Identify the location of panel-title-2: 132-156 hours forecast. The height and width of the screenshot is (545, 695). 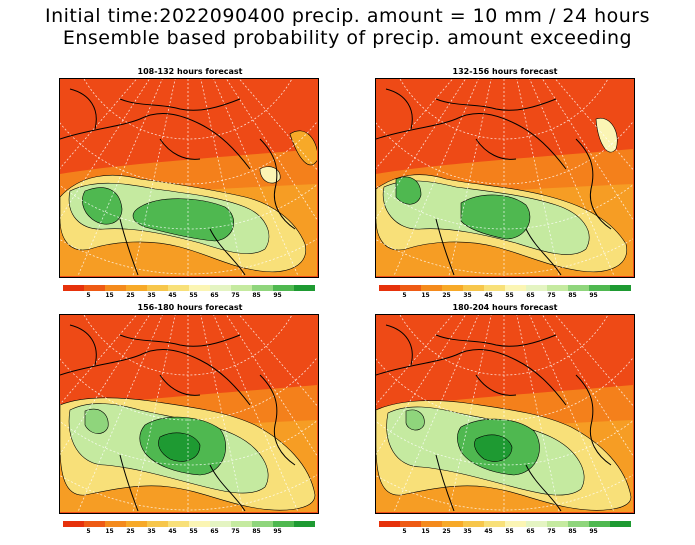
(505, 71).